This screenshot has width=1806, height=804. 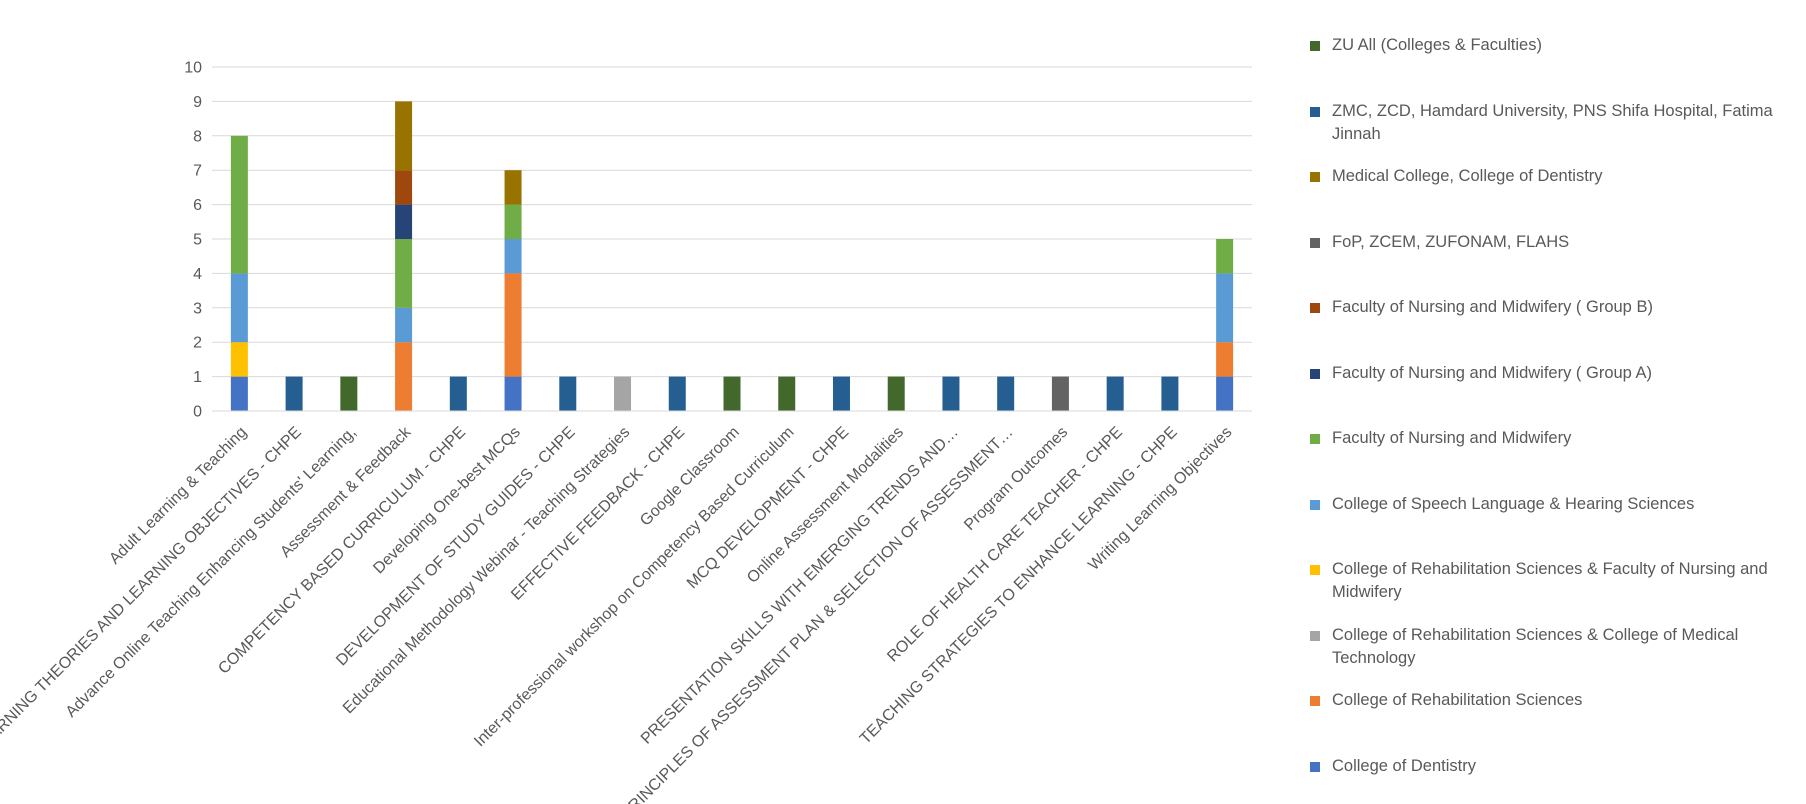 I want to click on legend-item: FoP, ZCEM, ZUFONAM, FLAHS, so click(x=1555, y=242).